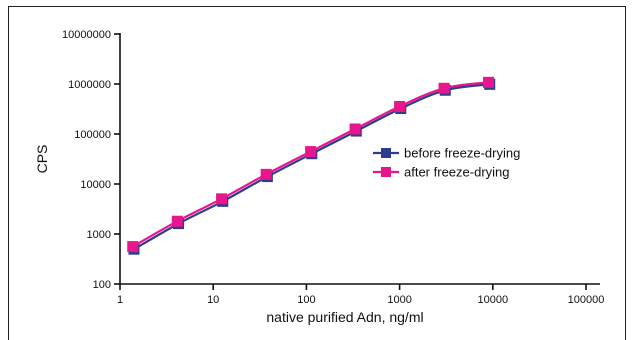 The image size is (634, 340). Describe the element at coordinates (493, 300) in the screenshot. I see `x-tick-label: 10000` at that location.